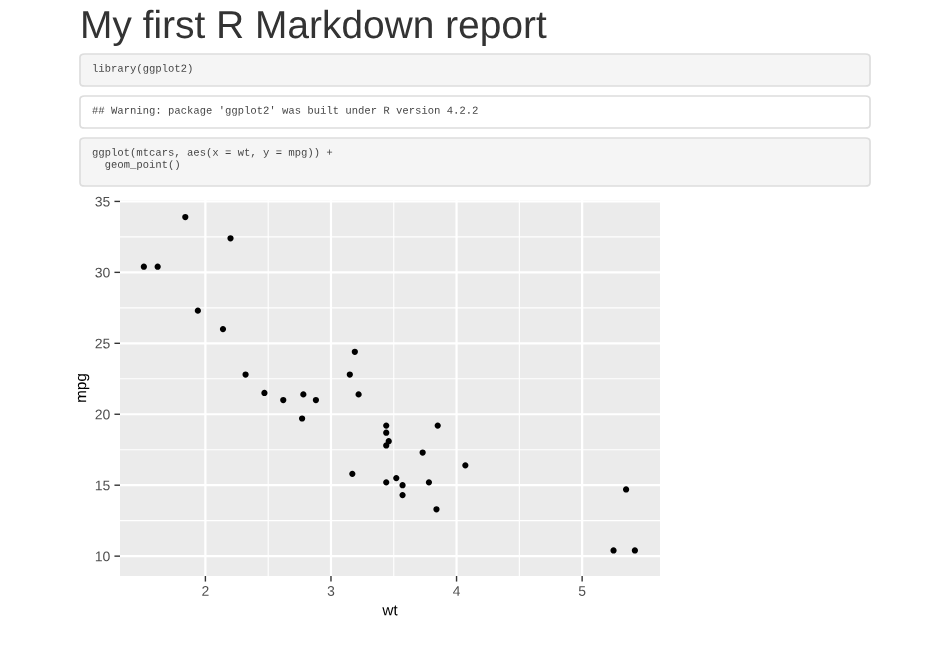 The image size is (948, 670). Describe the element at coordinates (315, 28) in the screenshot. I see `chart-title: My first R Markdown report` at that location.